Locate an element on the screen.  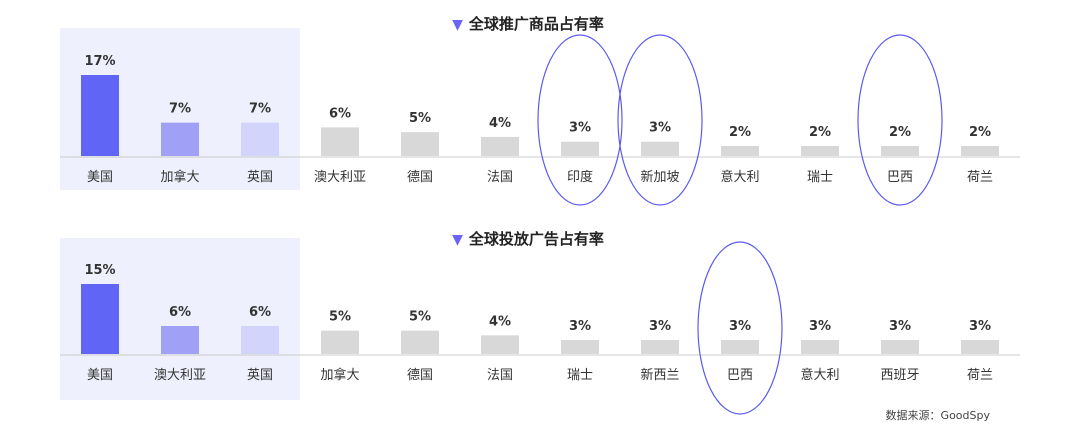
chart-title-top: ▼ 全球推广商品占有率 is located at coordinates (534, 23).